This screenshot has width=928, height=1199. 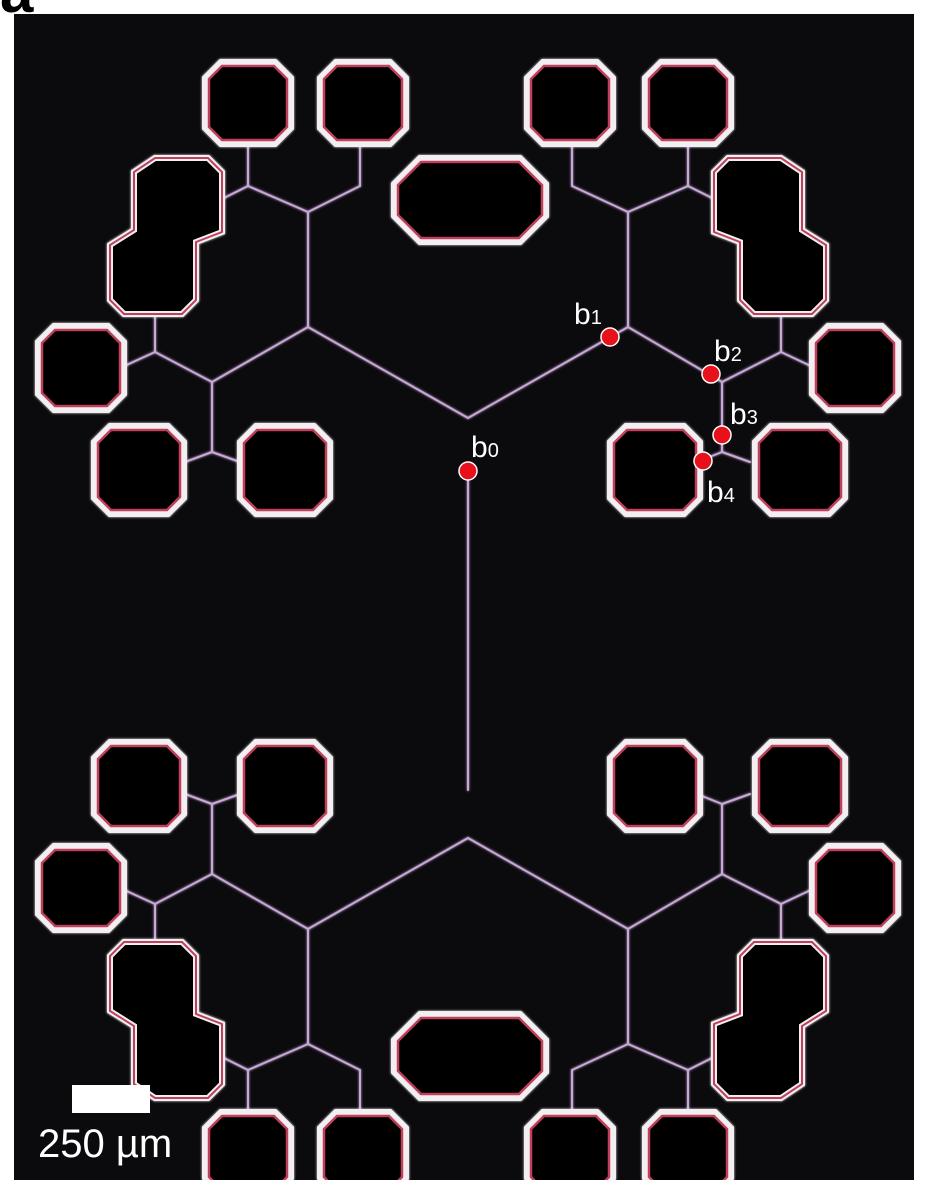 I want to click on svg-text: b4, so click(x=721, y=492).